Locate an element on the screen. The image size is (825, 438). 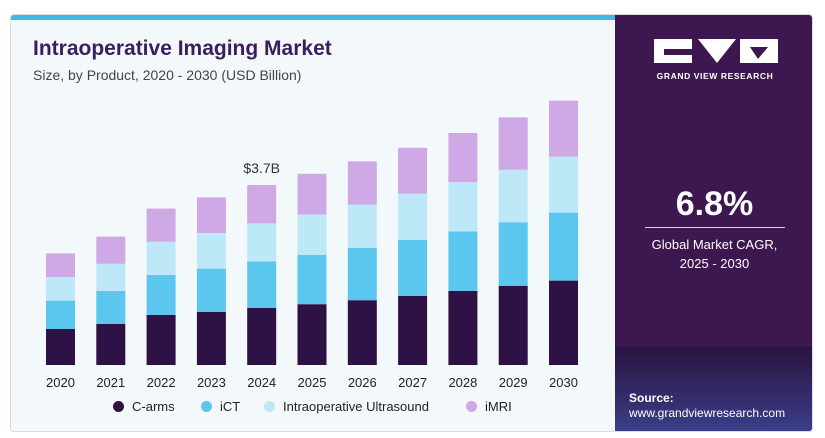
bar-2029-imri is located at coordinates (513, 143).